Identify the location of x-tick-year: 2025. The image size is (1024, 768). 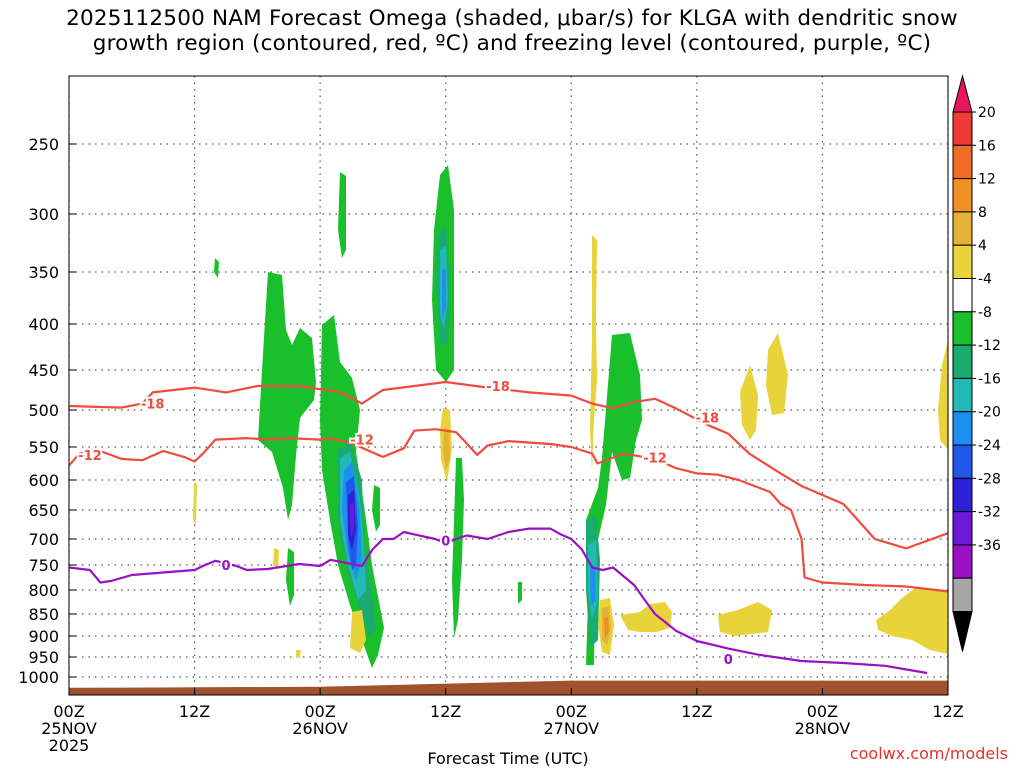
(69, 745).